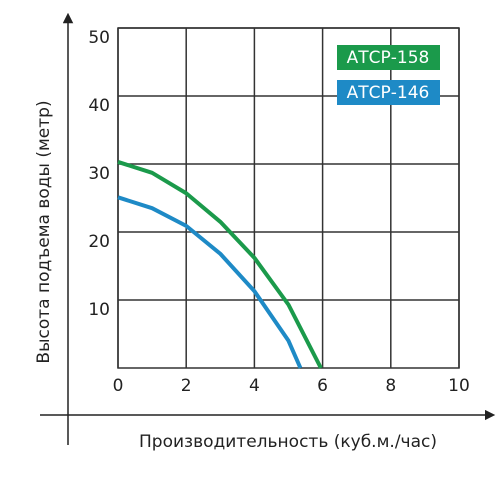 This screenshot has height=477, width=503. What do you see at coordinates (210, 282) in the screenshot?
I see `series-line` at bounding box center [210, 282].